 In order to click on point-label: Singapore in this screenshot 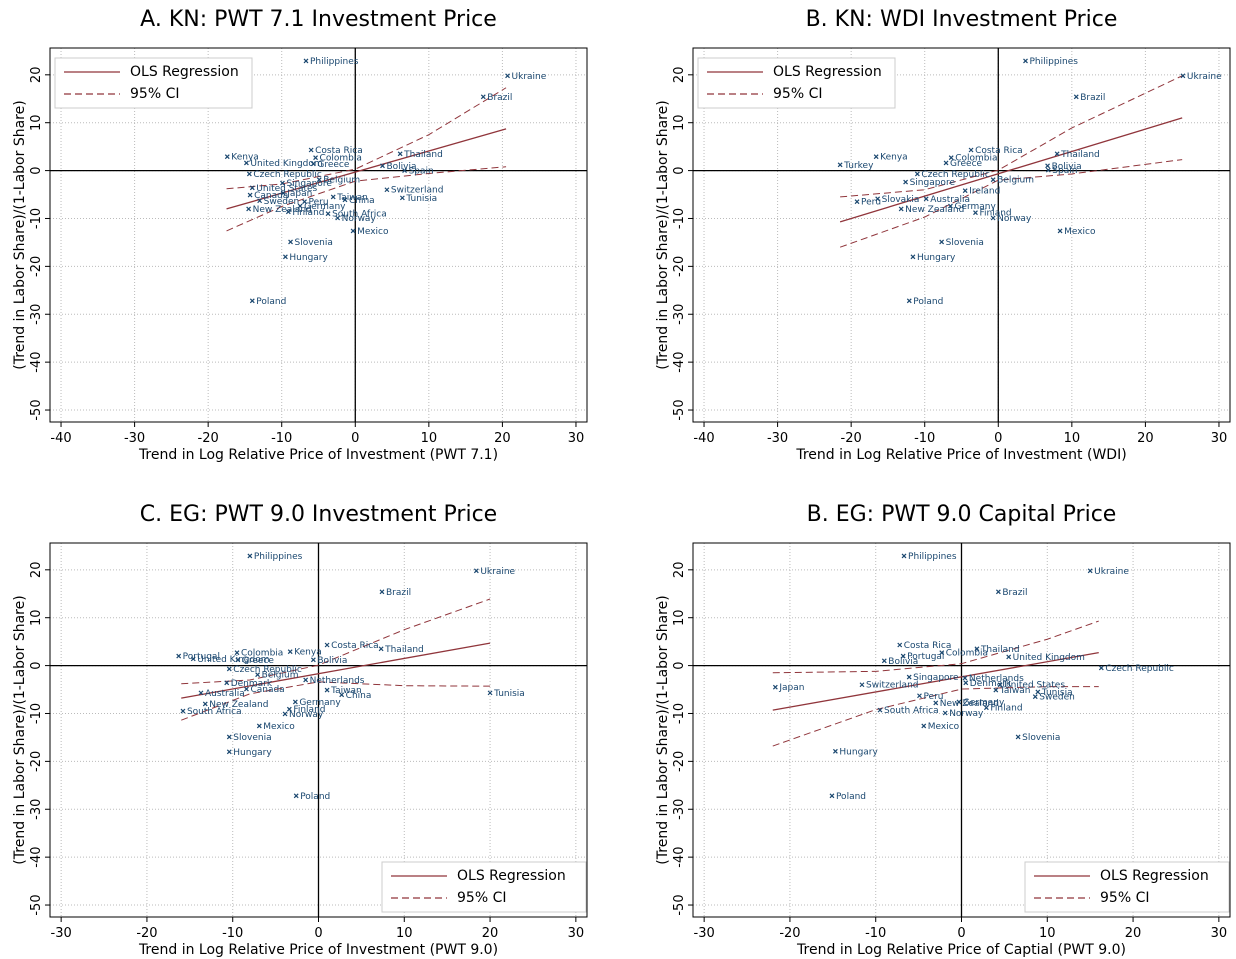, I will do `click(936, 678)`.